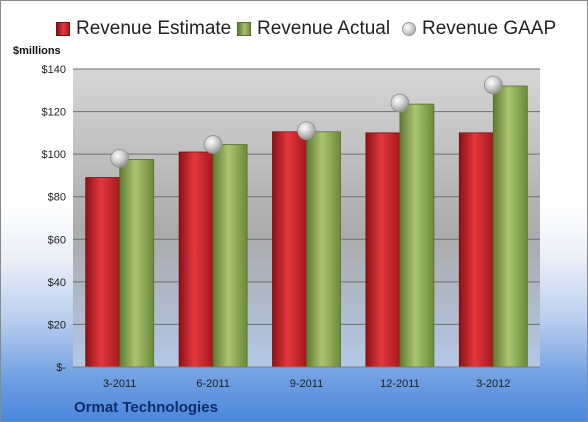 This screenshot has width=588, height=422. I want to click on legend-item-gaap: Revenue GAAP, so click(479, 29).